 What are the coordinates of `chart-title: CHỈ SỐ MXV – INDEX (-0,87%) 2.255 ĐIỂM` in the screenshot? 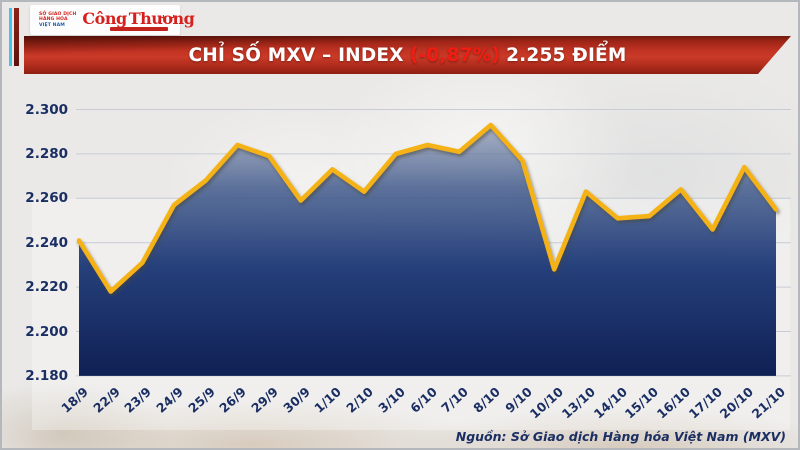 It's located at (408, 55).